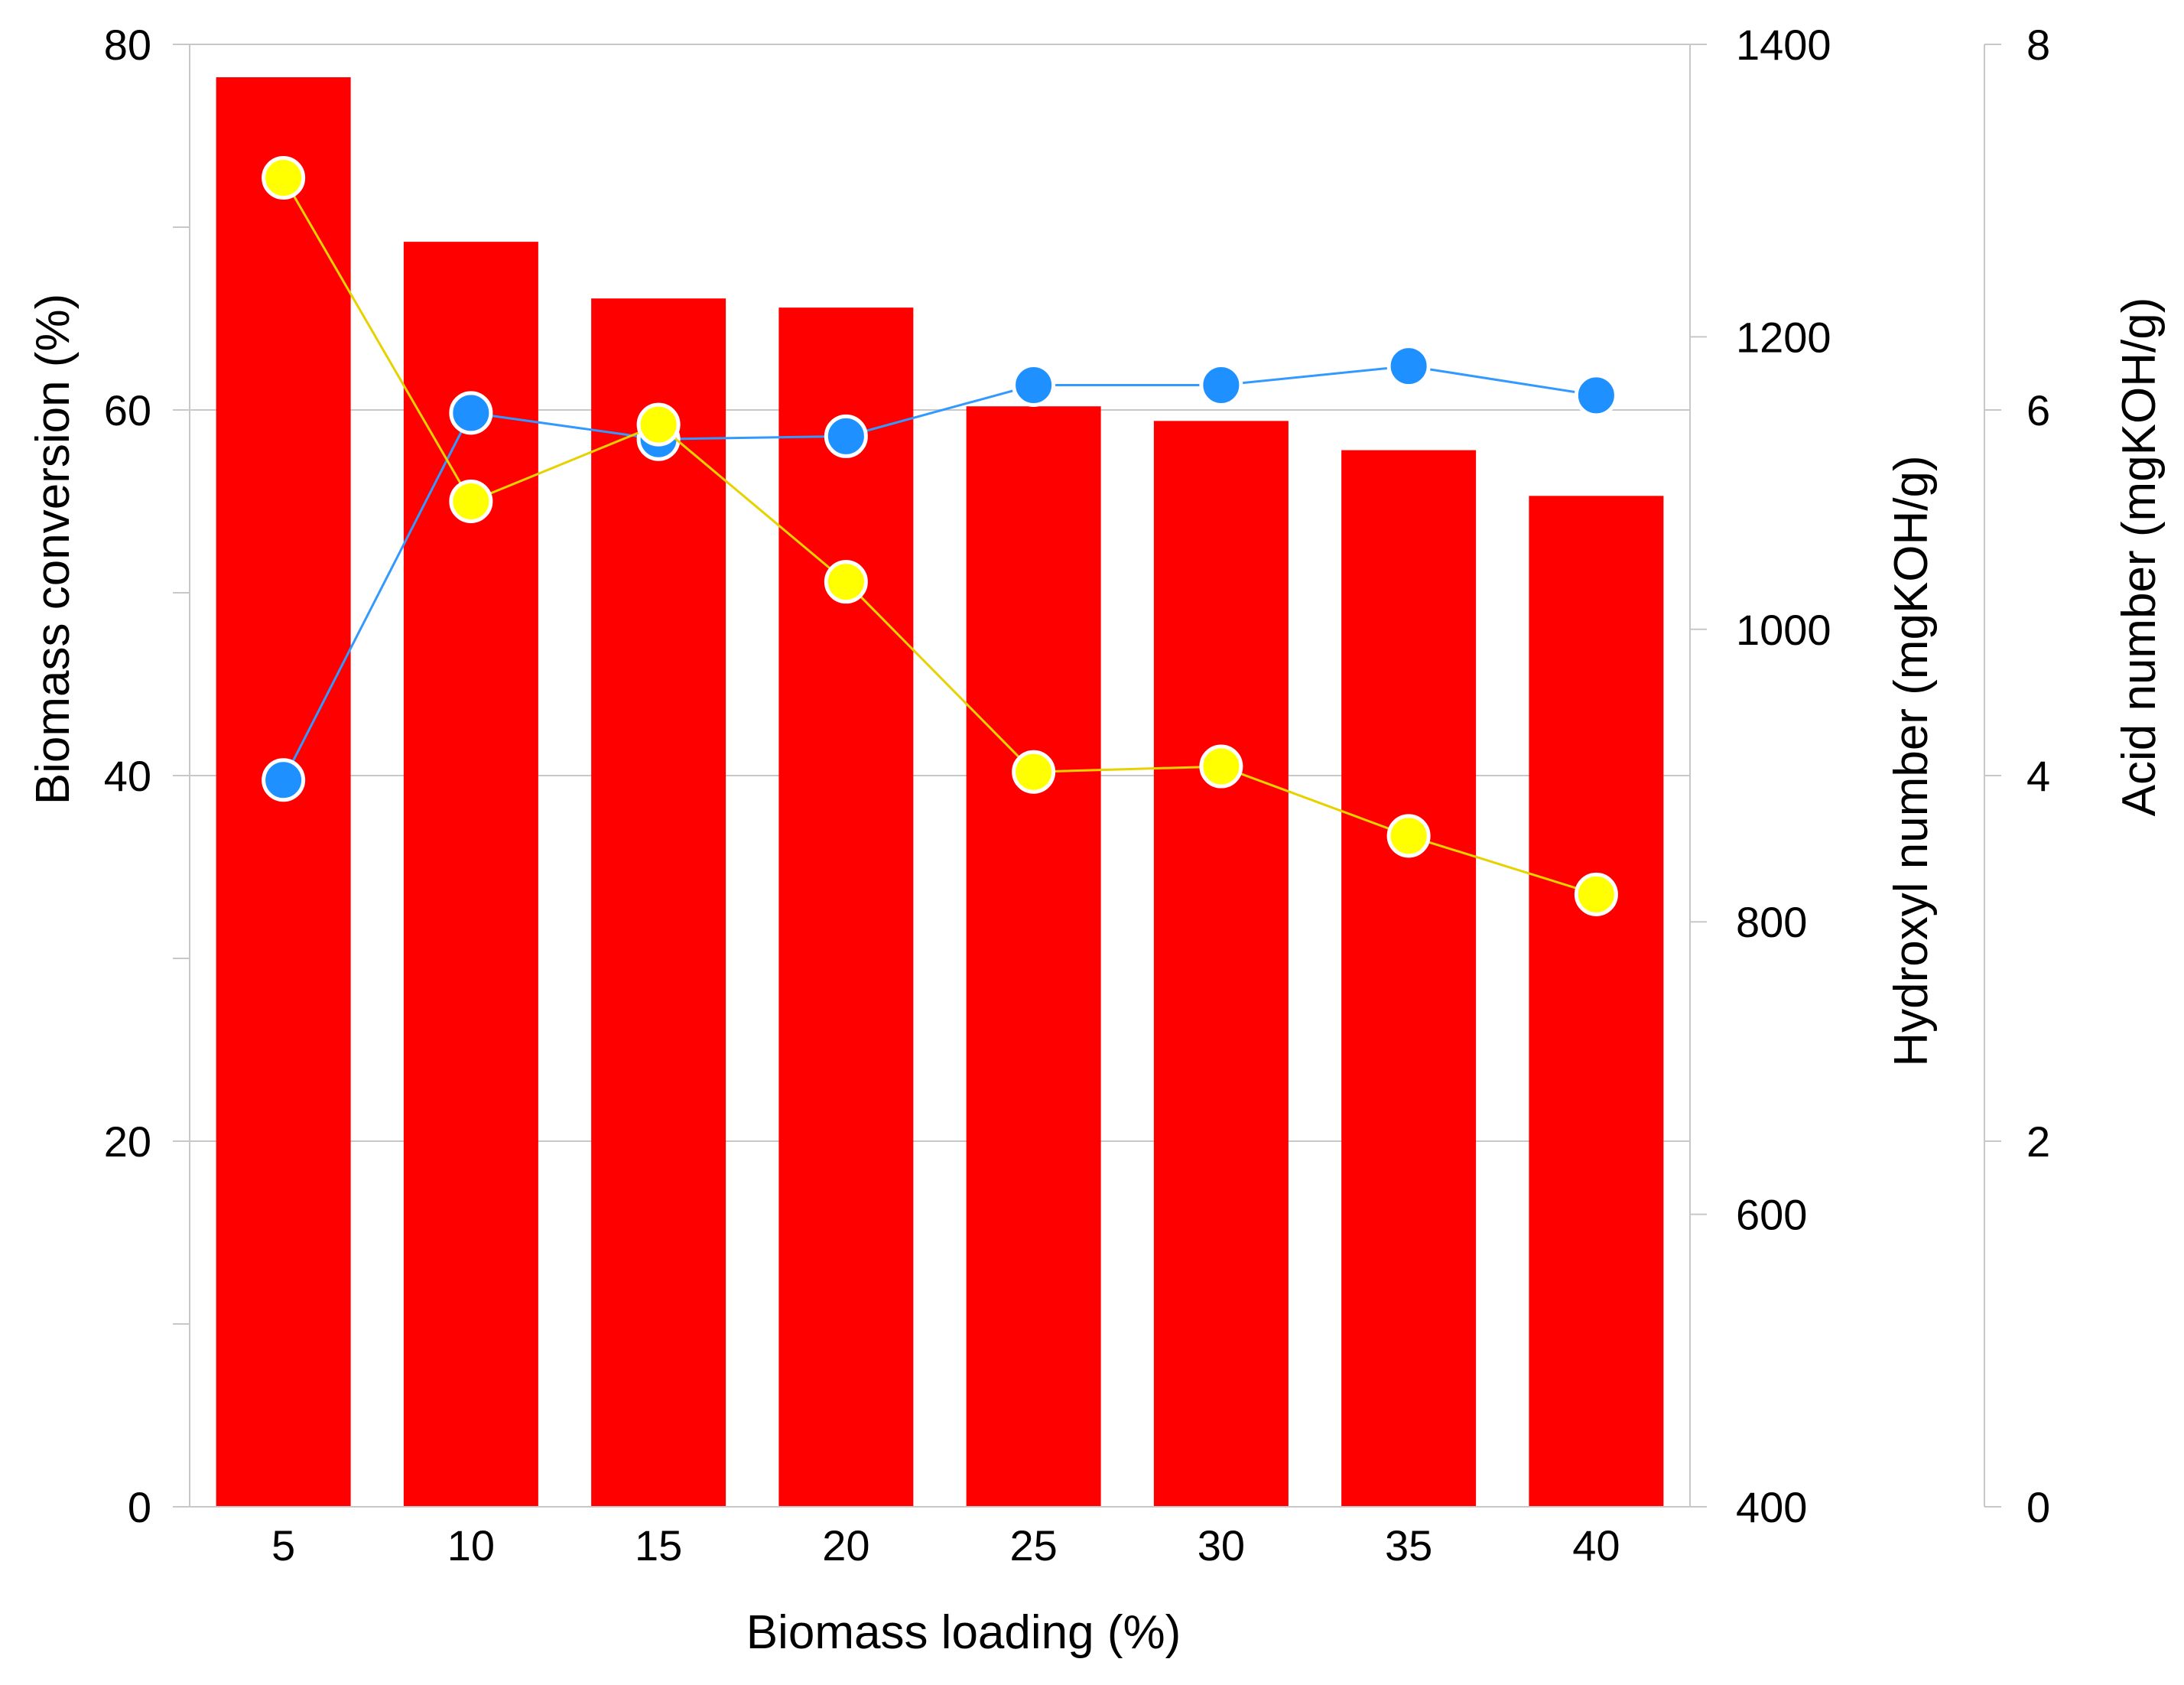  I want to click on left-axis-title: Biomass conversion (%), so click(53, 549).